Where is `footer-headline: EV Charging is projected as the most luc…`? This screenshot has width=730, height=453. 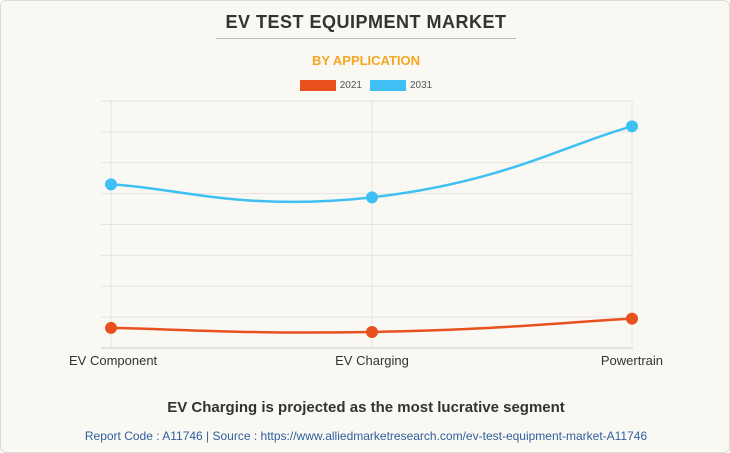
footer-headline: EV Charging is projected as the most luc… is located at coordinates (366, 407).